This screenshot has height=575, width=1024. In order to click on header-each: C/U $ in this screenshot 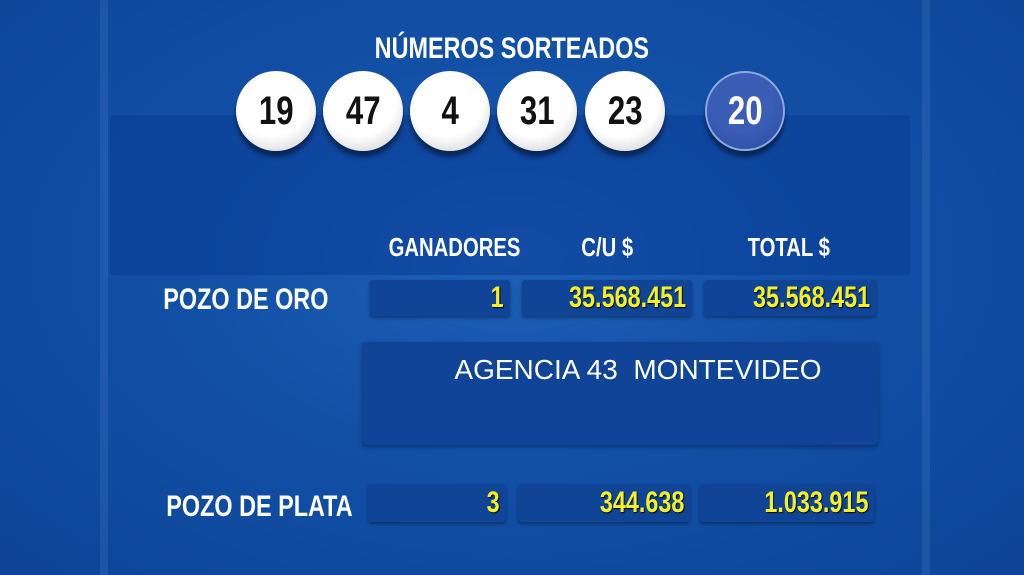, I will do `click(607, 247)`.